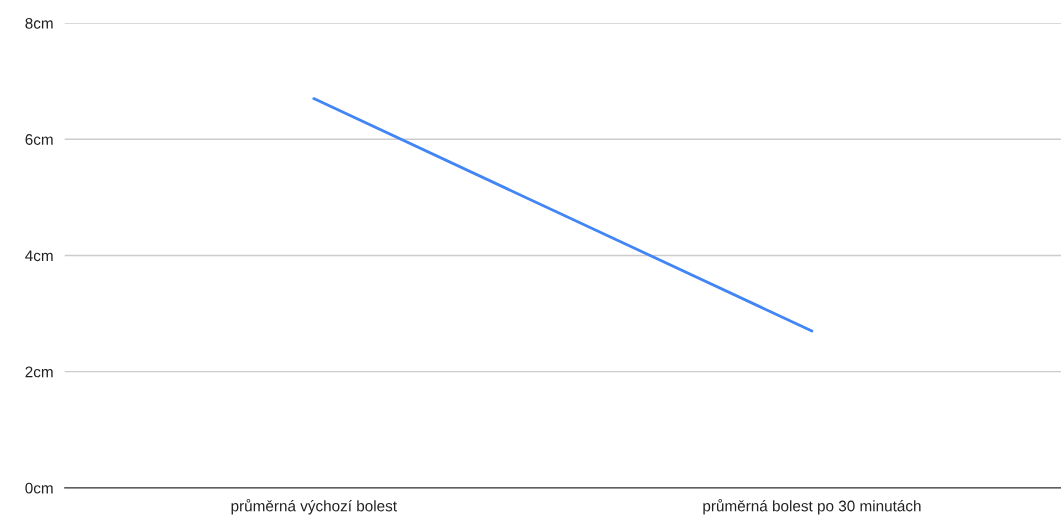 Image resolution: width=1061 pixels, height=524 pixels. I want to click on x-tick-label: průměrná bolest po 30 minutách, so click(812, 506).